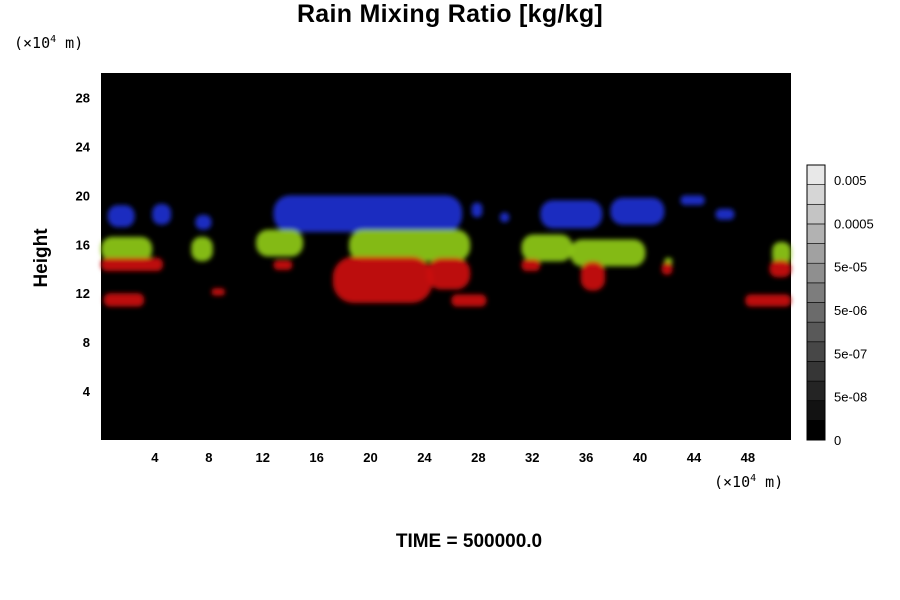  Describe the element at coordinates (850, 353) in the screenshot. I see `colorbar-label: 5e-07` at that location.